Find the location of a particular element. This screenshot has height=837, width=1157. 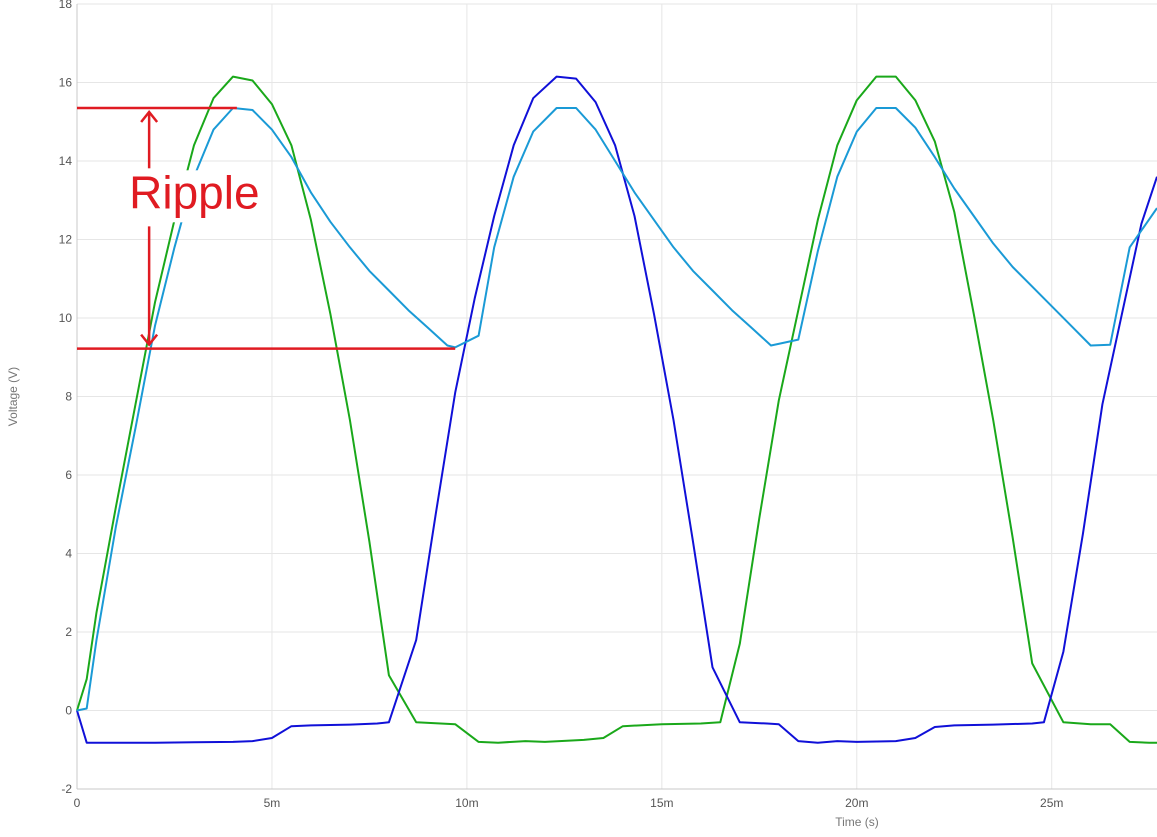

ripple-arrow-down-head is located at coordinates (149, 340).